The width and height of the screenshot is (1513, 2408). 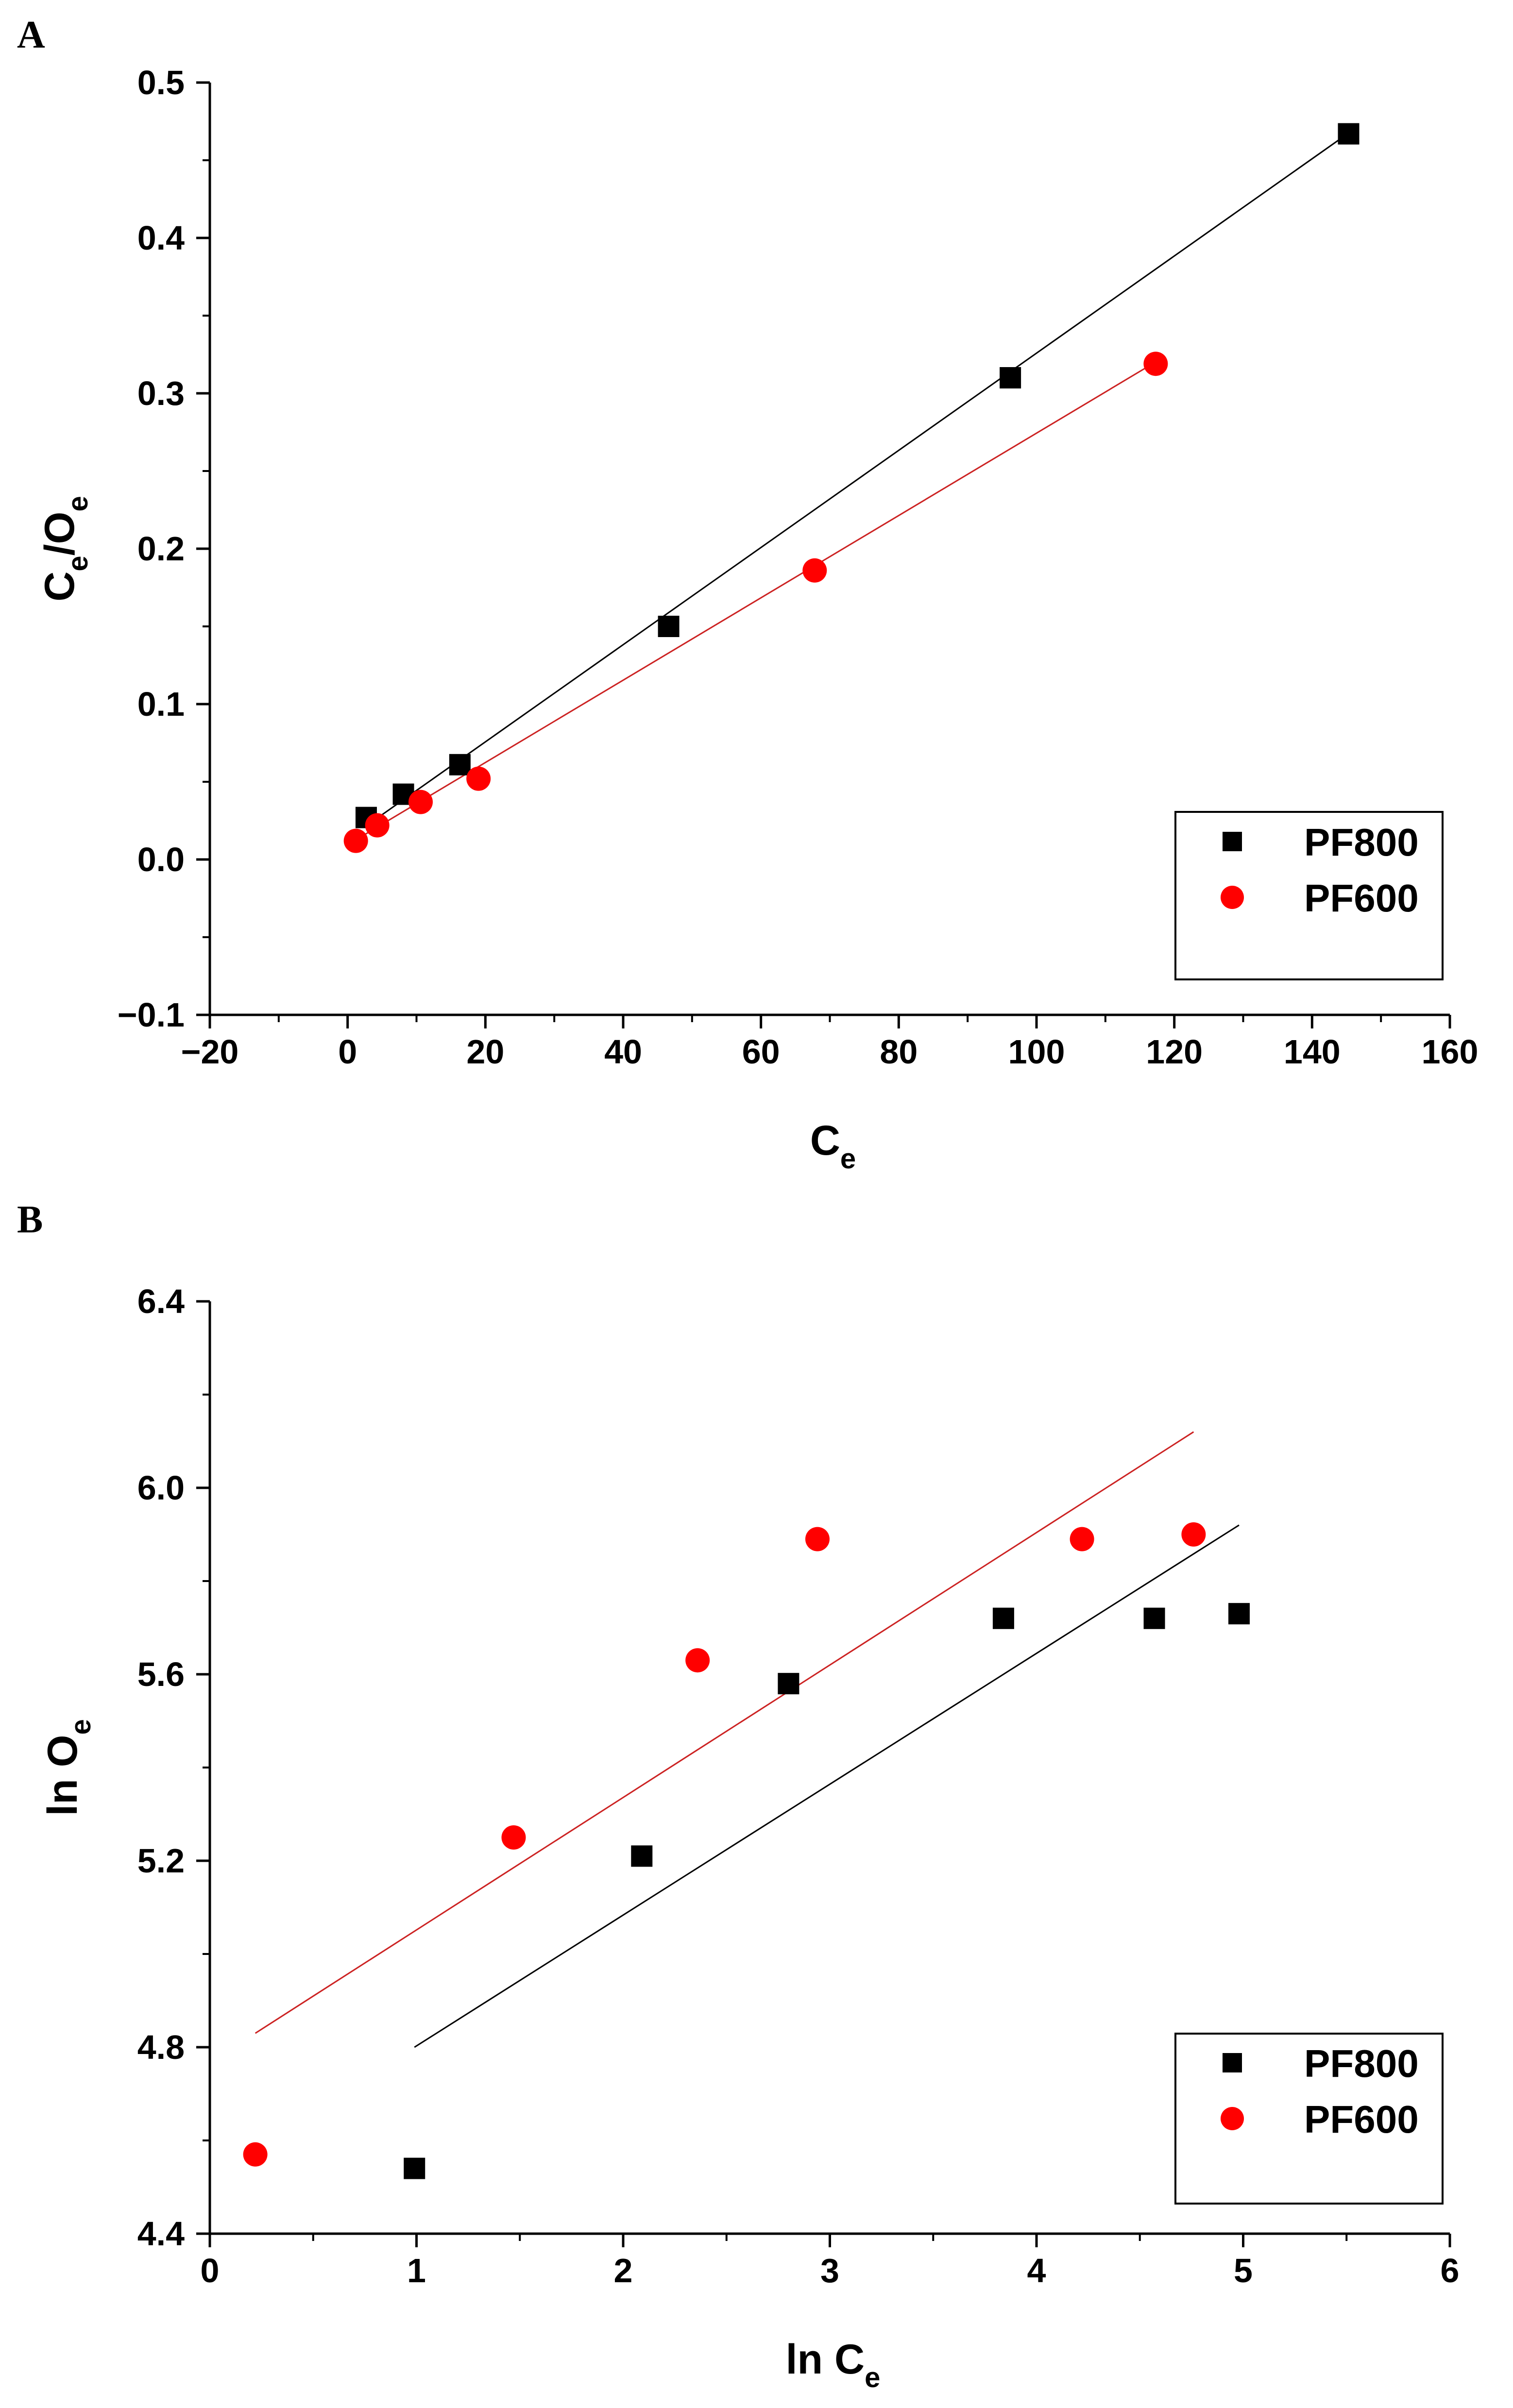 What do you see at coordinates (68, 1767) in the screenshot?
I see `y-axis-title: ln Oe` at bounding box center [68, 1767].